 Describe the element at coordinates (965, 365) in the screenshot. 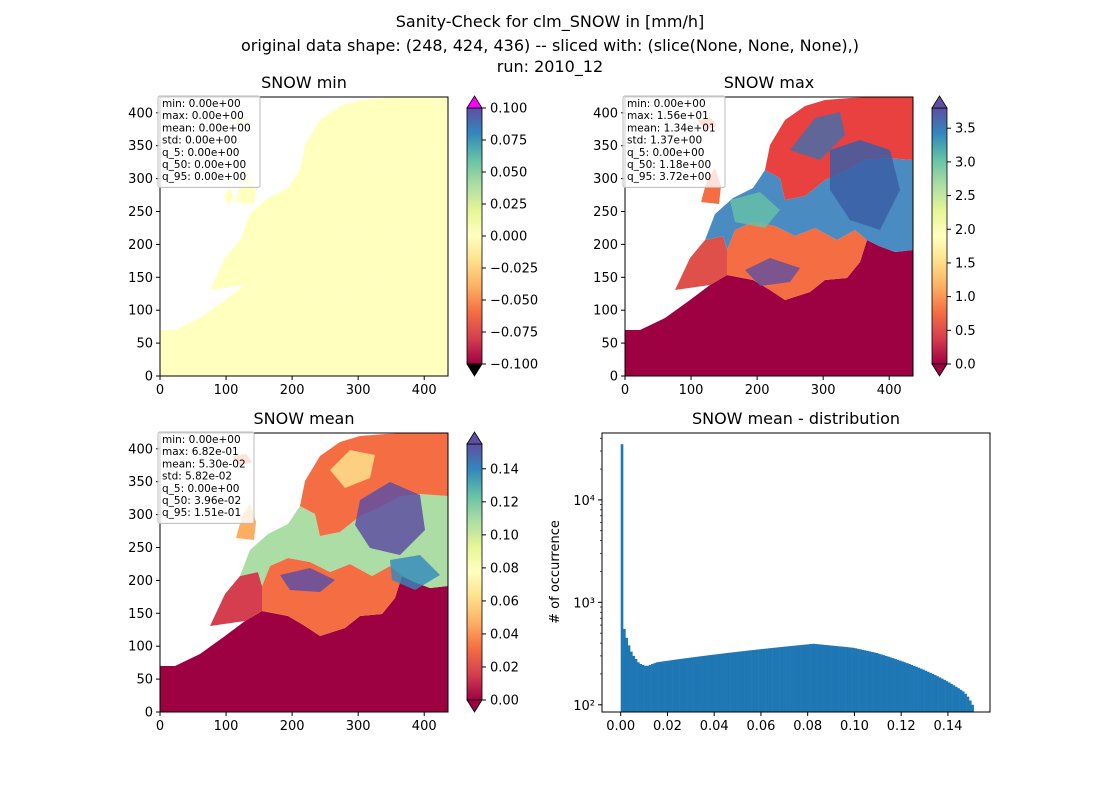

I see `colorbar-tick-label: 0.0` at that location.